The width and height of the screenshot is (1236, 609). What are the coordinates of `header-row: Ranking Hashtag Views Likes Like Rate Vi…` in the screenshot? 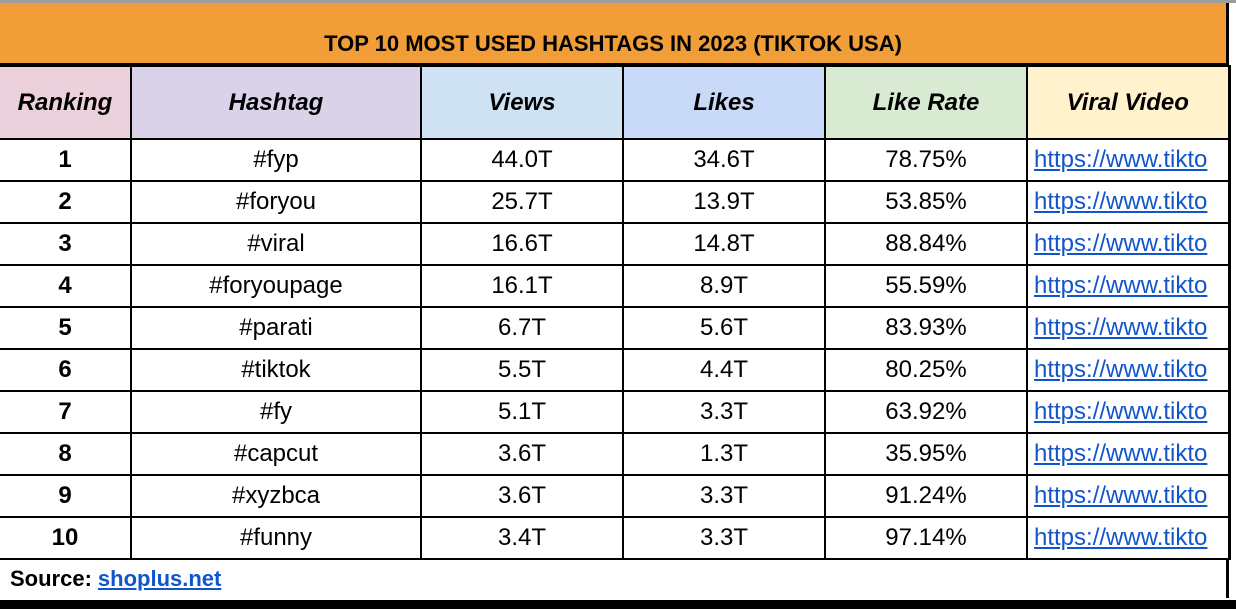 It's located at (615, 102).